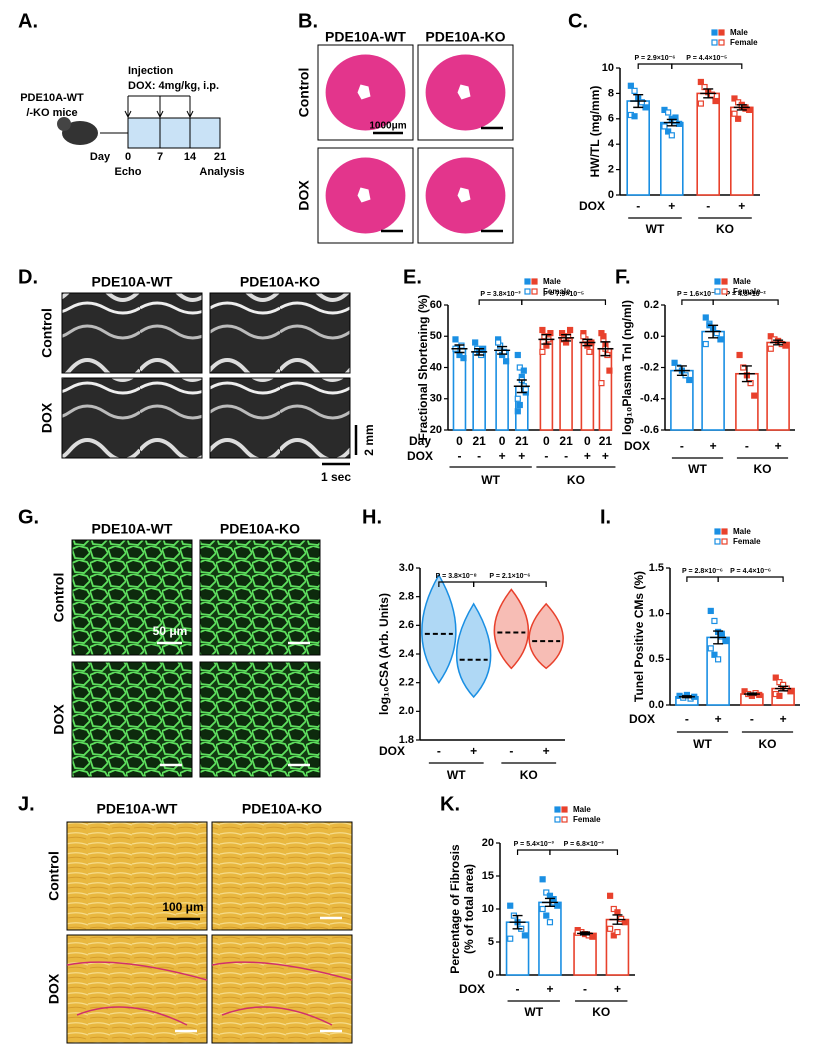 Image resolution: width=817 pixels, height=1050 pixels. I want to click on y-axis-label: (% of total area), so click(469, 909).